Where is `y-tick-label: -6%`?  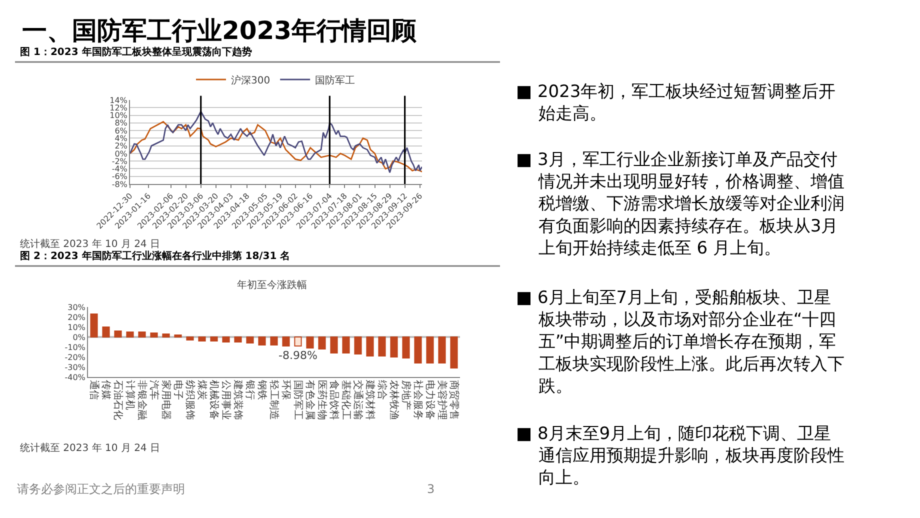 y-tick-label: -6% is located at coordinates (120, 177).